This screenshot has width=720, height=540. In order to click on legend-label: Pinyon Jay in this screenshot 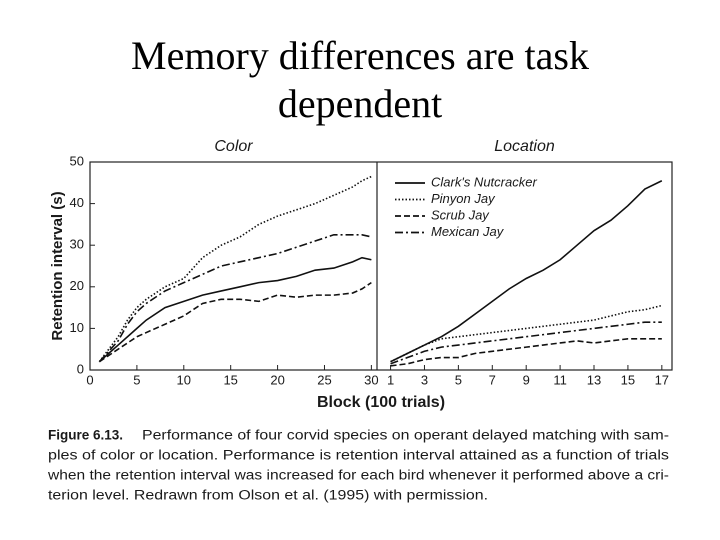, I will do `click(463, 198)`.